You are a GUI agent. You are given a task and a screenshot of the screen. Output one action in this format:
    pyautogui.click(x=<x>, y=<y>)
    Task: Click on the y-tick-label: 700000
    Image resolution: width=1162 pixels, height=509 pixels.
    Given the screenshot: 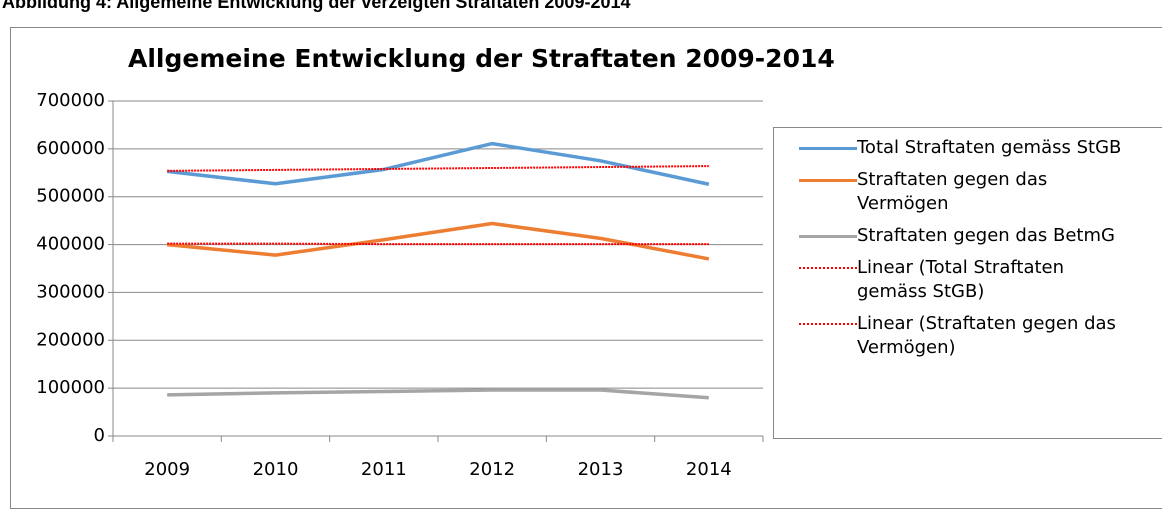 What is the action you would take?
    pyautogui.click(x=70, y=100)
    